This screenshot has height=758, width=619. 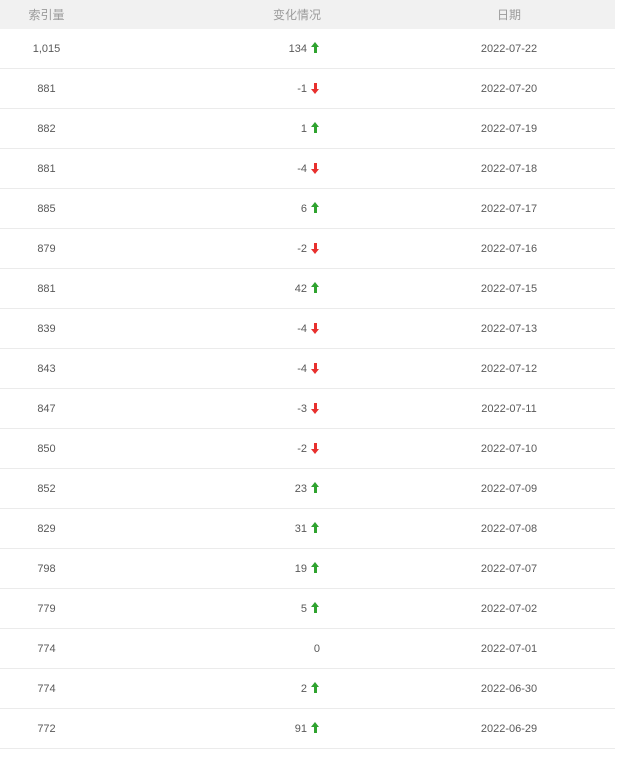 I want to click on change-value: 23, so click(x=300, y=489).